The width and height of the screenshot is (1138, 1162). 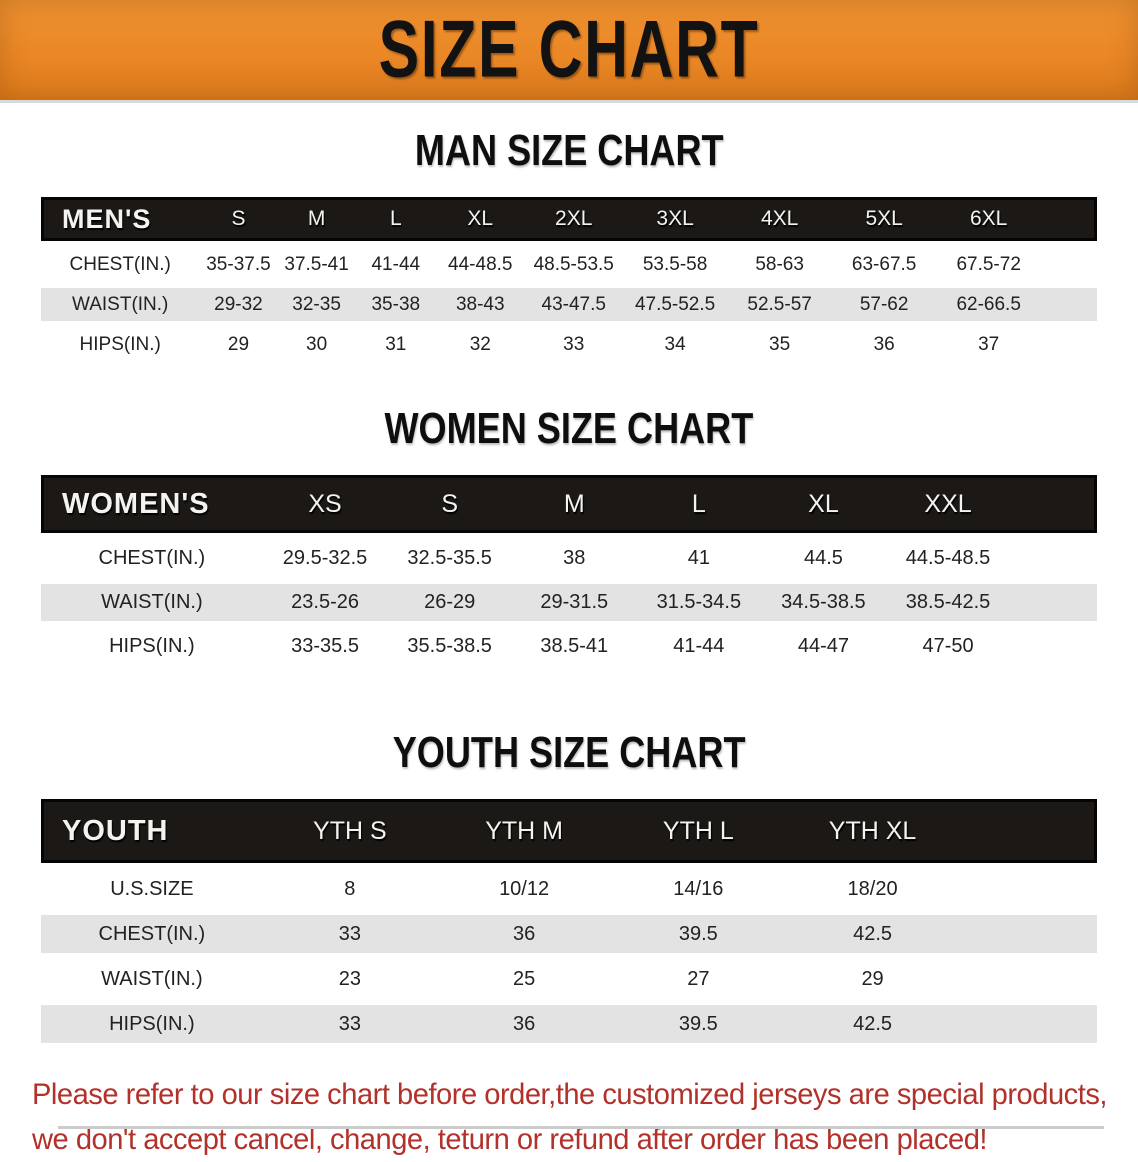 What do you see at coordinates (238, 264) in the screenshot?
I see `measure-cell: 35-37.5` at bounding box center [238, 264].